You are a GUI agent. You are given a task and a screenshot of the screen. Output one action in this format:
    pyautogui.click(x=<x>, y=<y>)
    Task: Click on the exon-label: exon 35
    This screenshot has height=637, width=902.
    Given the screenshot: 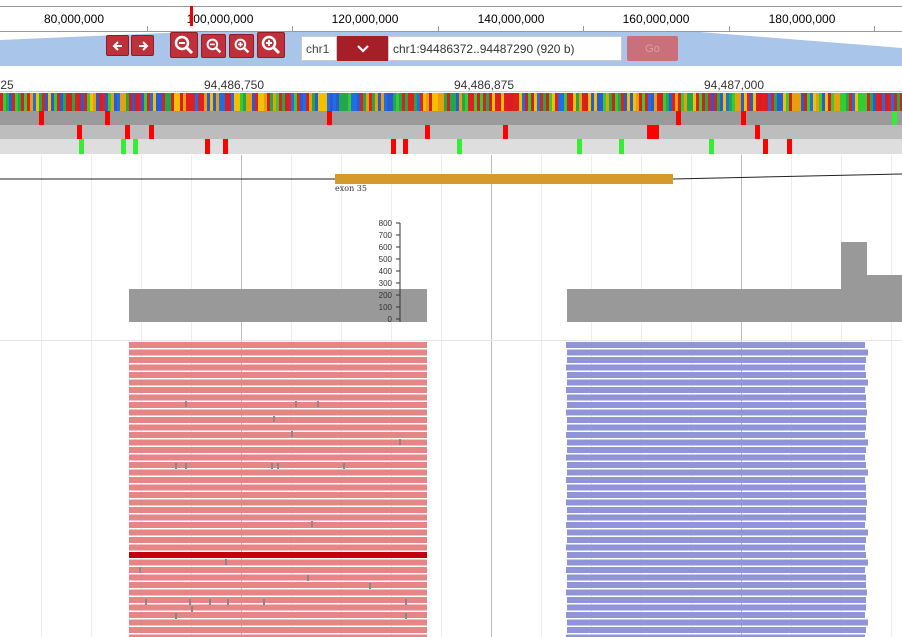 What is the action you would take?
    pyautogui.click(x=351, y=188)
    